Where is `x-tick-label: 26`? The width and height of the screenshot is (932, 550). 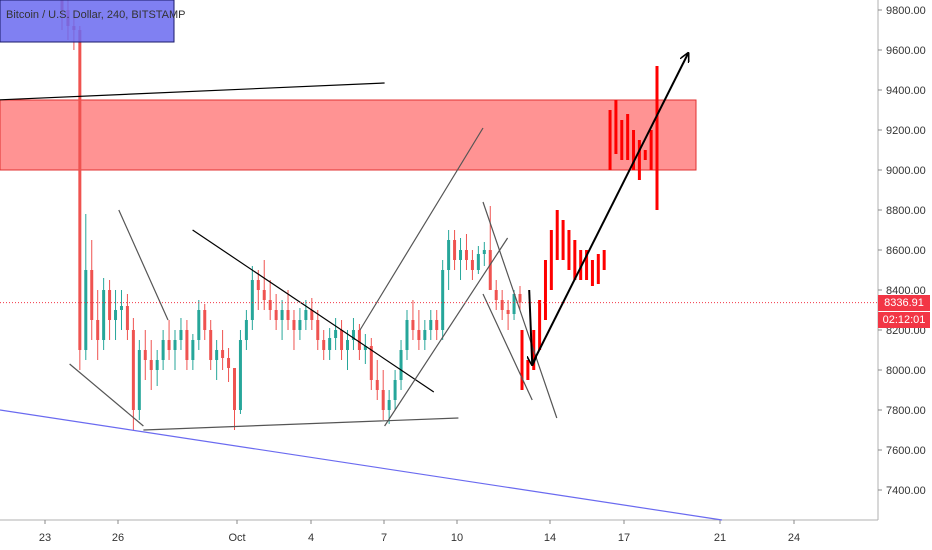
x-tick-label: 26 is located at coordinates (118, 538).